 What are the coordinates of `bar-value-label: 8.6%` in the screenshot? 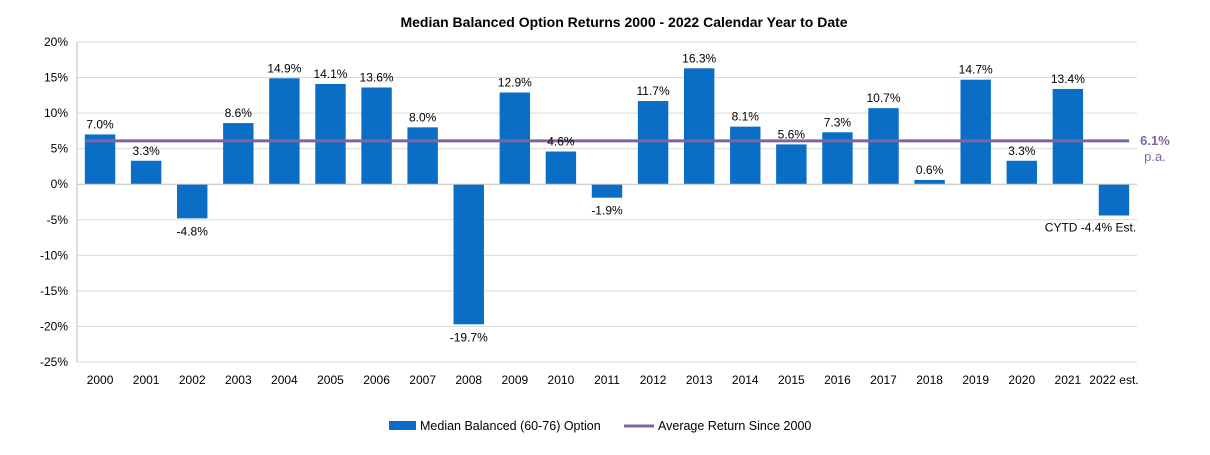 It's located at (239, 113).